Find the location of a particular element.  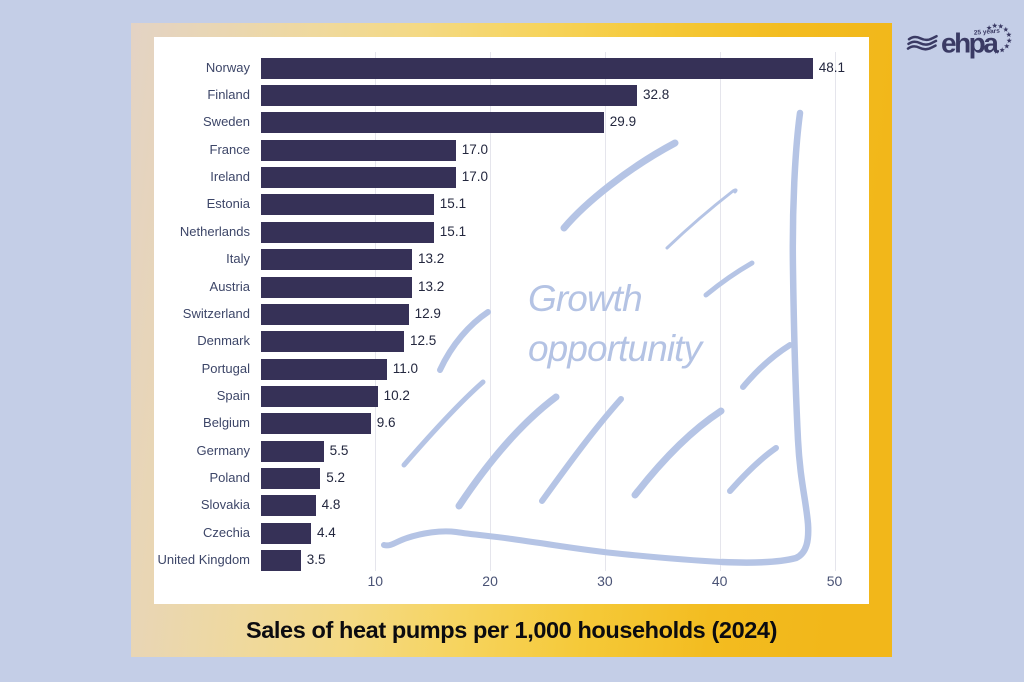

svg-text: ehpa is located at coordinates (970, 43).